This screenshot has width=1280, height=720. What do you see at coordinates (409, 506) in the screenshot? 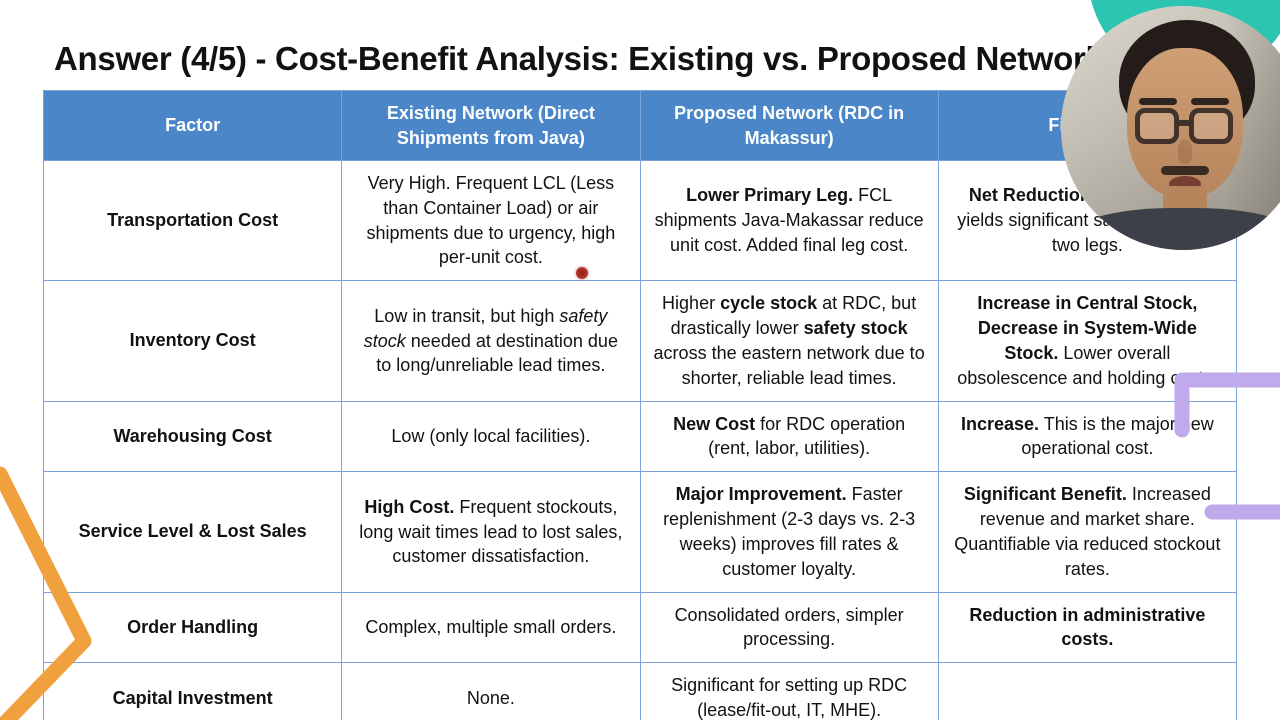
I see `cell-text: High Cost.` at bounding box center [409, 506].